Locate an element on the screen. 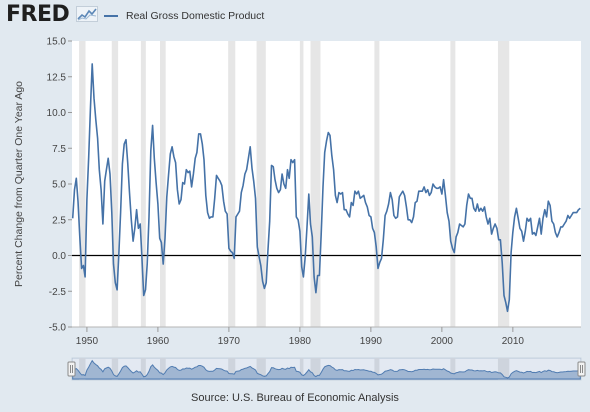 Image resolution: width=590 pixels, height=412 pixels. y-tick-label: -5.0 is located at coordinates (58, 328).